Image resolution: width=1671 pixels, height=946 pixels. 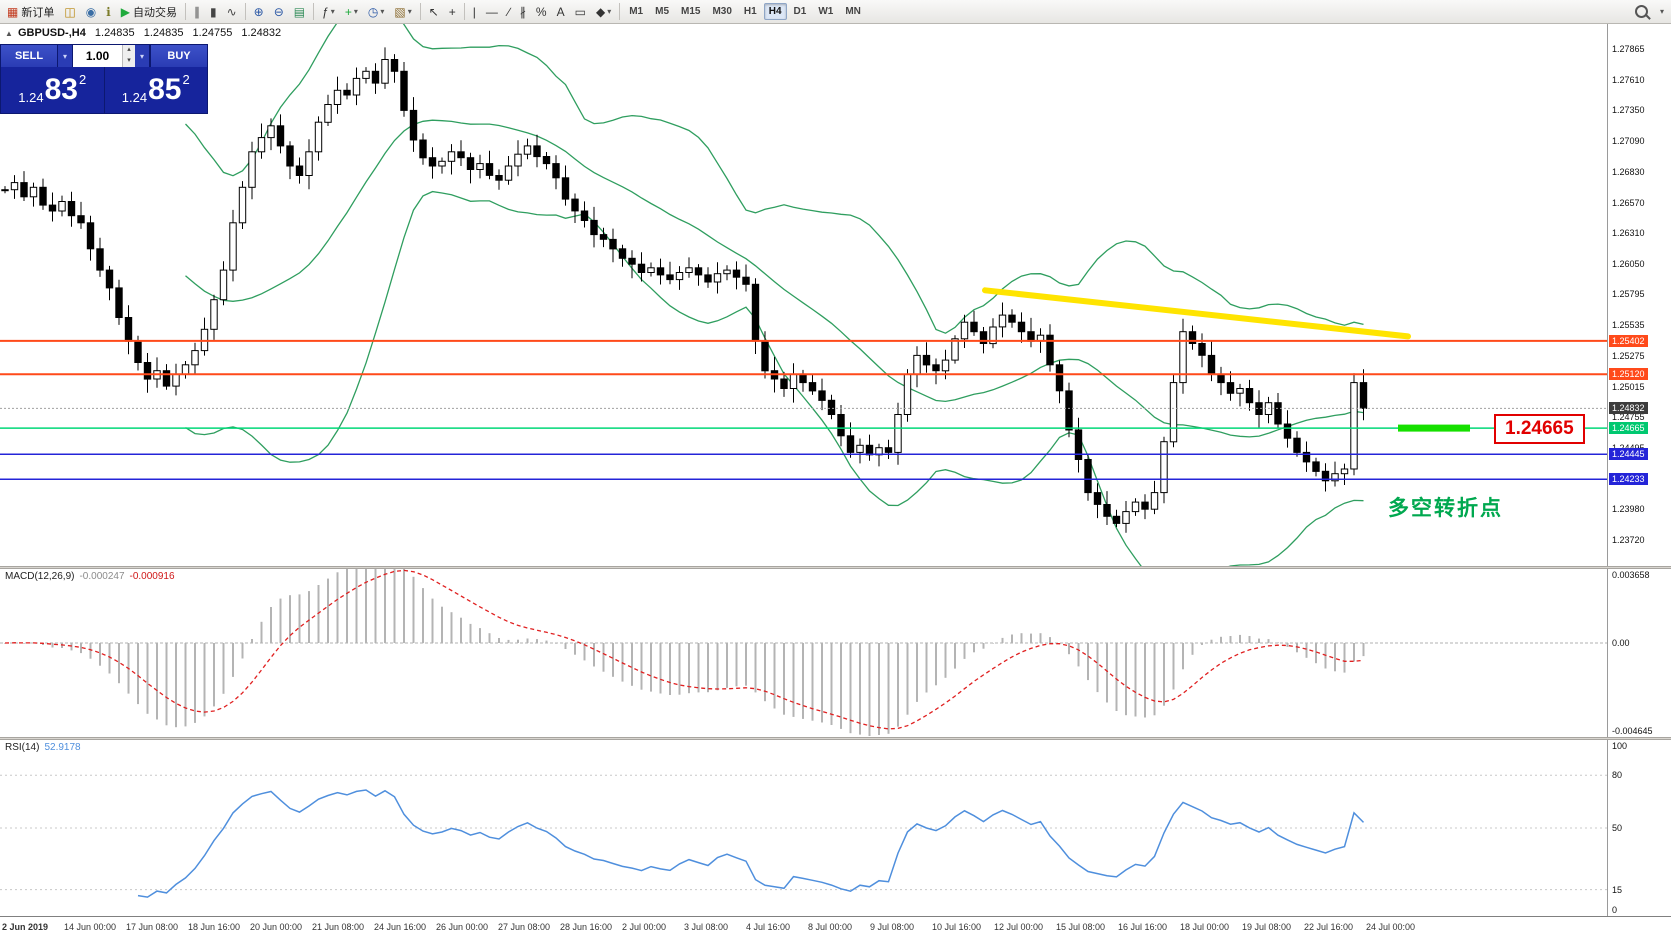 I want to click on crosshair-icon: +, so click(x=452, y=11).